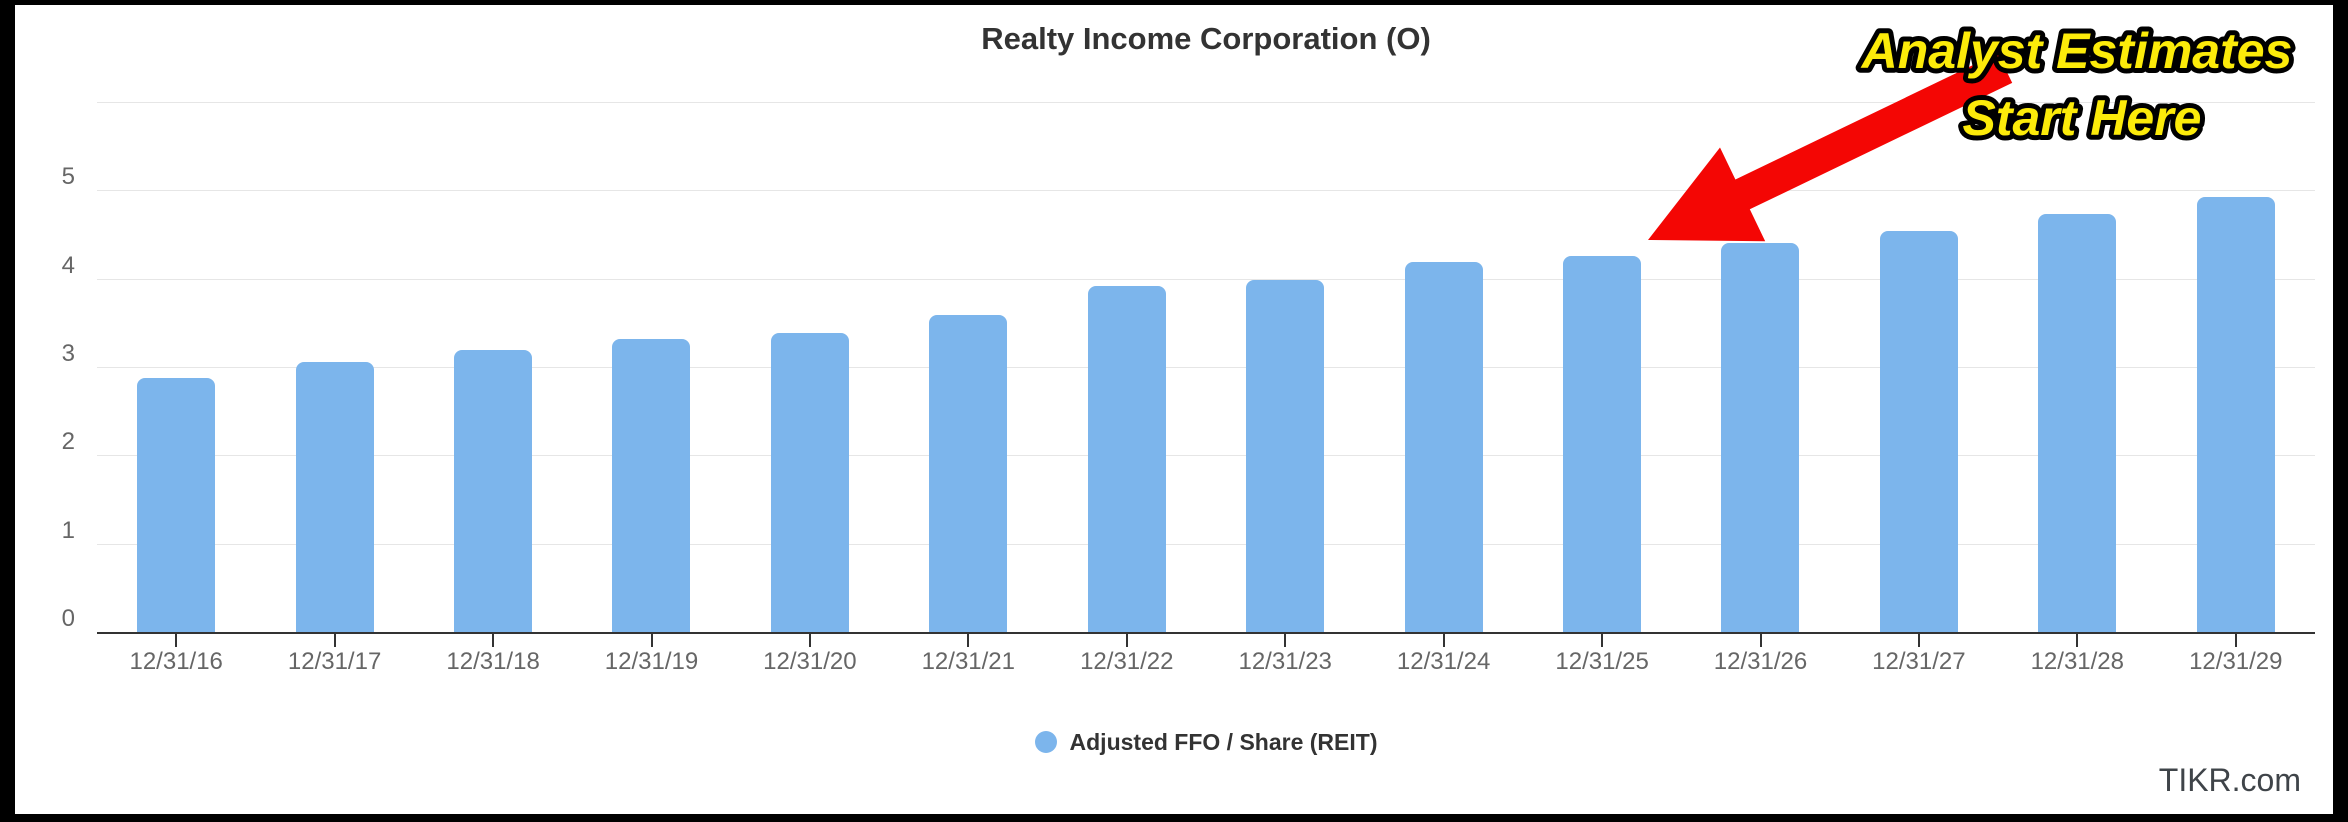 This screenshot has width=2348, height=822. What do you see at coordinates (68, 442) in the screenshot?
I see `y-axis-label-2: 2` at bounding box center [68, 442].